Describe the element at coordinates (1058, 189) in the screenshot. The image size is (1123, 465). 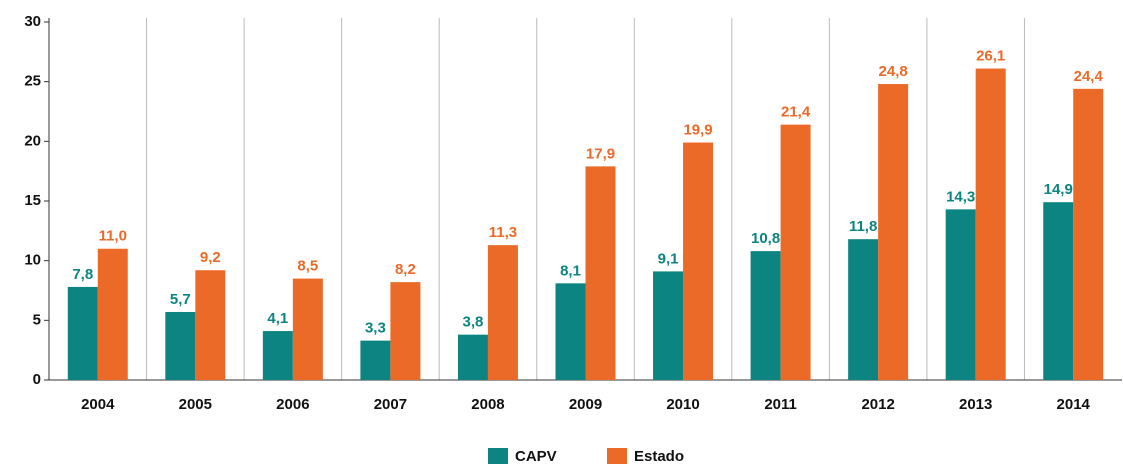
I see `data-label: 14,9` at that location.